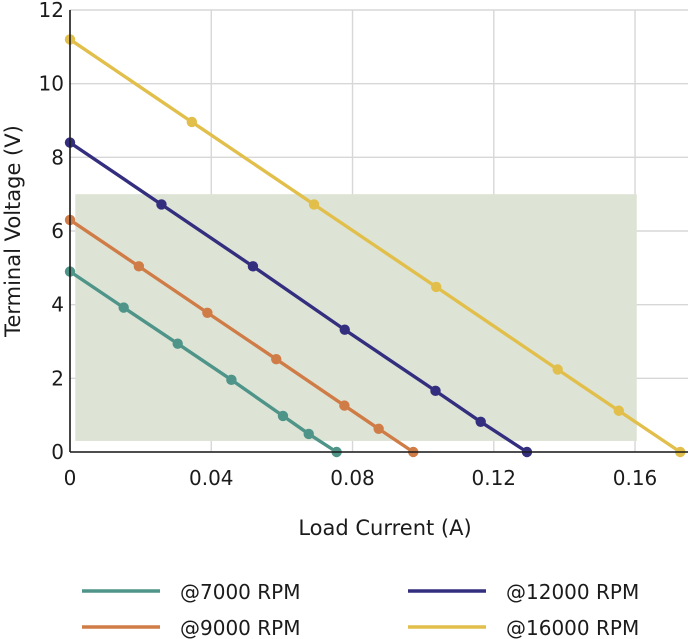 The image size is (700, 639). Describe the element at coordinates (57, 452) in the screenshot. I see `y-tick-label: 0` at that location.